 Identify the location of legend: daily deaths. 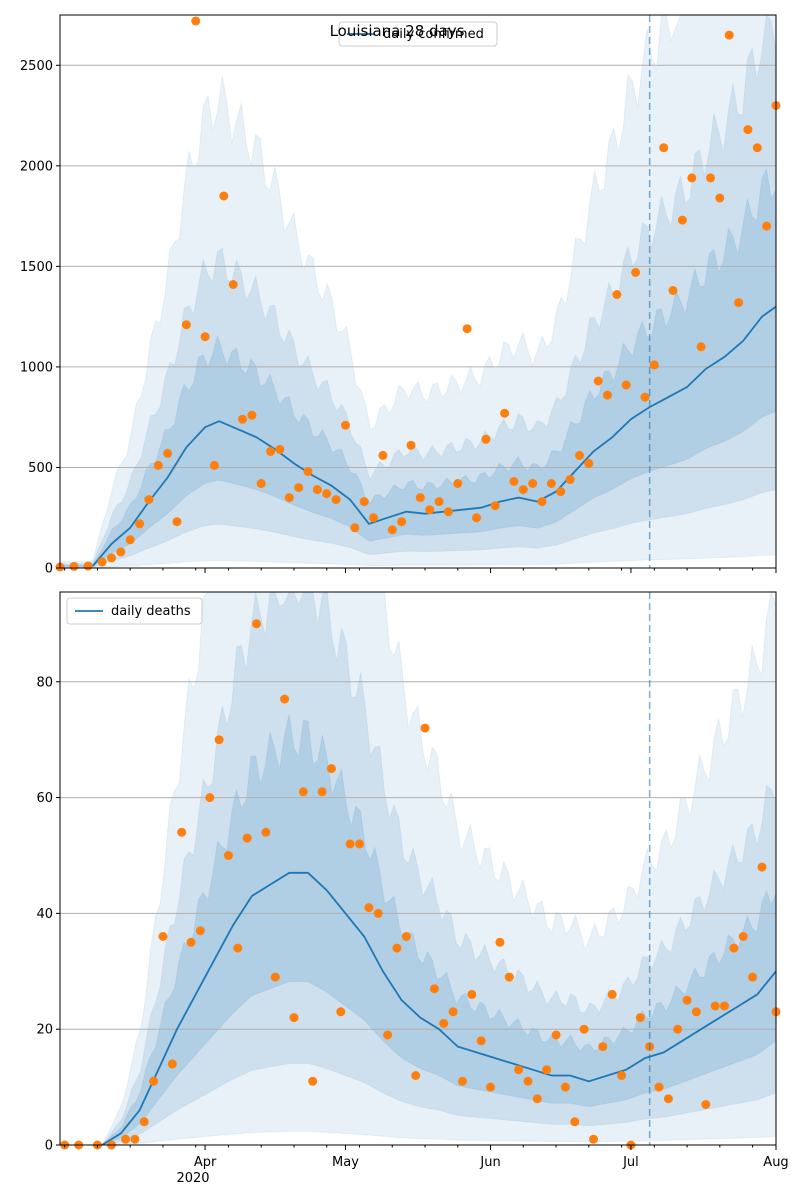
(134, 611).